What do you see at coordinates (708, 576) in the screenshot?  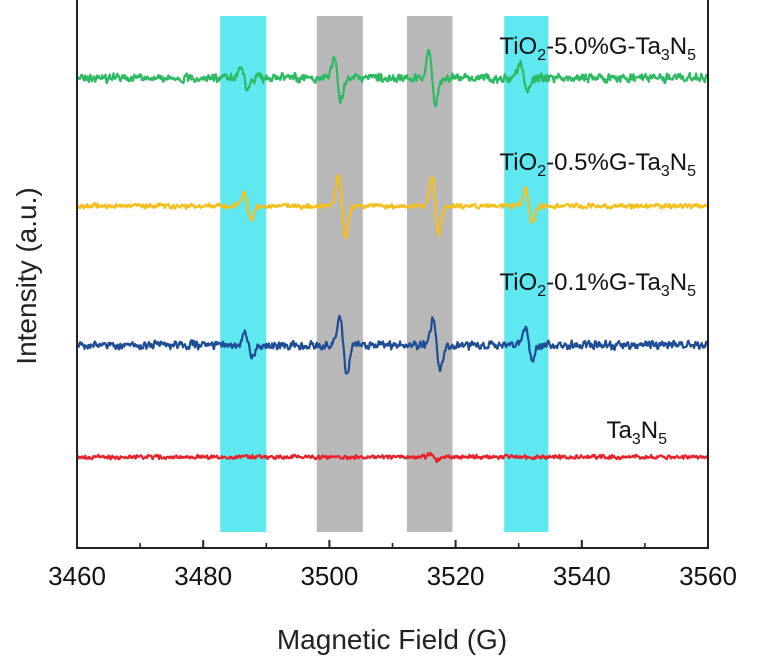 I see `x-tick-label-6: 3560` at bounding box center [708, 576].